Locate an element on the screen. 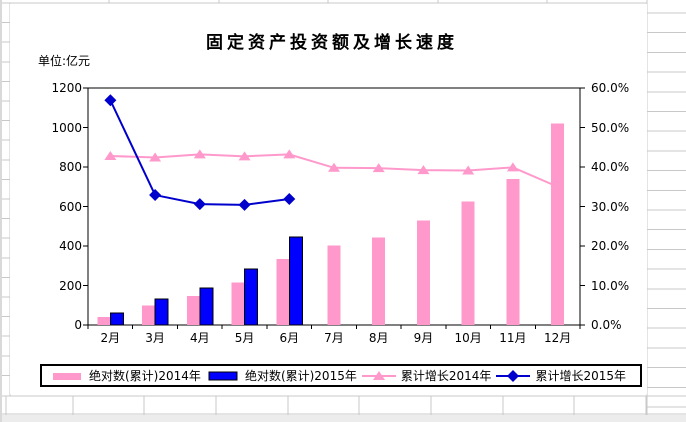 The image size is (686, 422). legend-label: 绝对数(累计)2015年 is located at coordinates (300, 376).